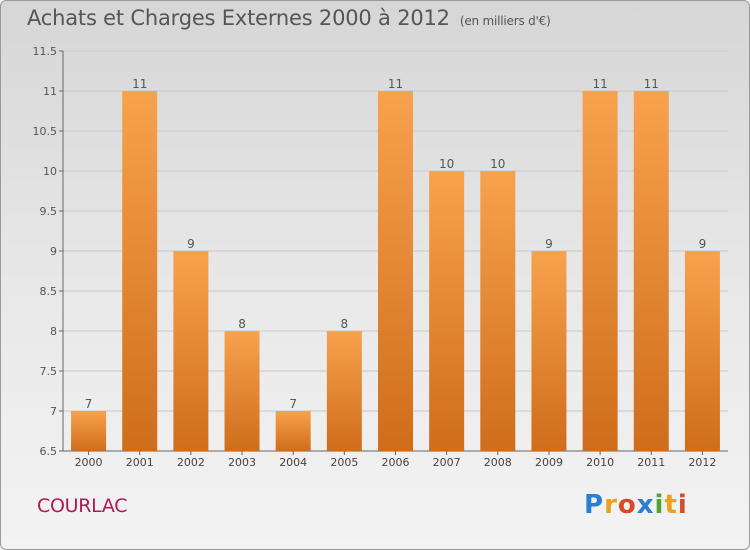  I want to click on proxiti-logo: Proxiti, so click(636, 505).